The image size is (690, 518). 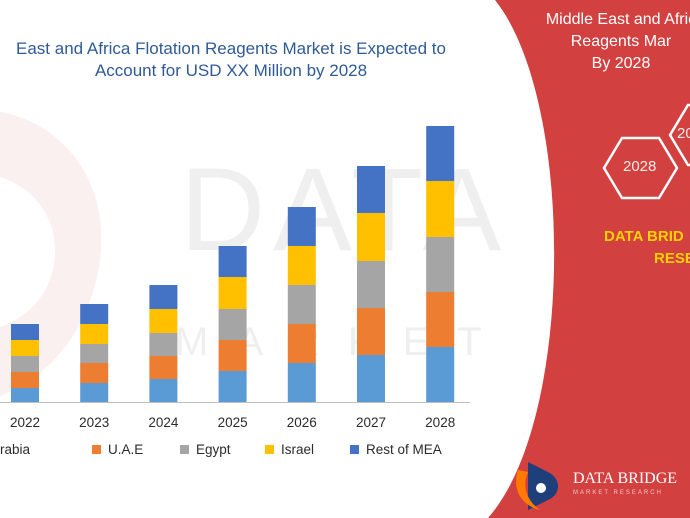 I want to click on x-tick-label-2026: 2026, so click(x=302, y=422).